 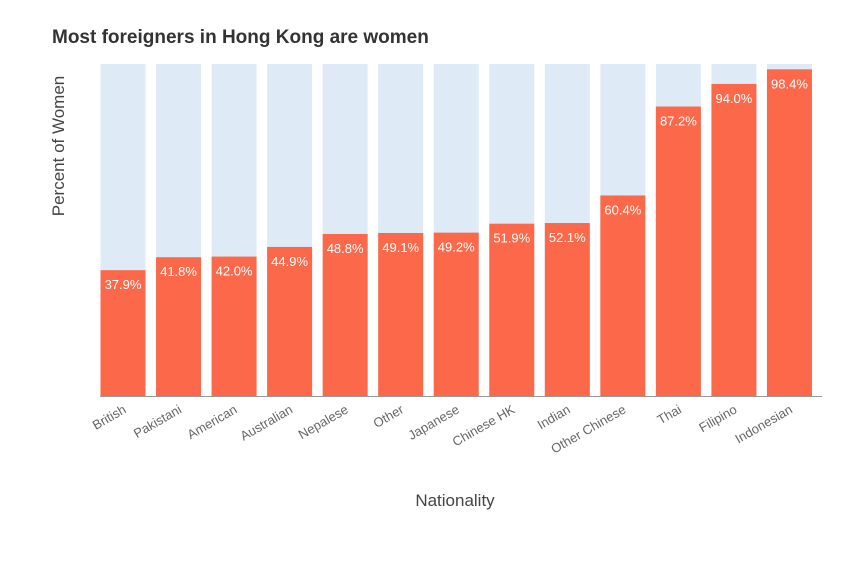 I want to click on value-label-other: 49.1%, so click(x=400, y=247).